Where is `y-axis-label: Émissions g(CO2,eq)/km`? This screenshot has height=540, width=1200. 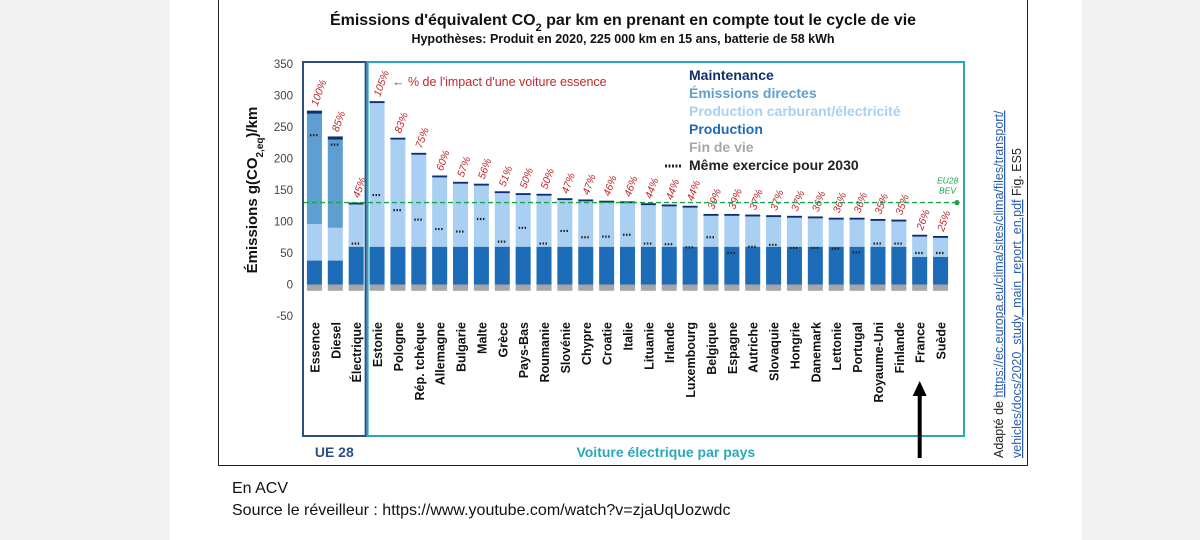
y-axis-label: Émissions g(CO2,eq)/km is located at coordinates (255, 190).